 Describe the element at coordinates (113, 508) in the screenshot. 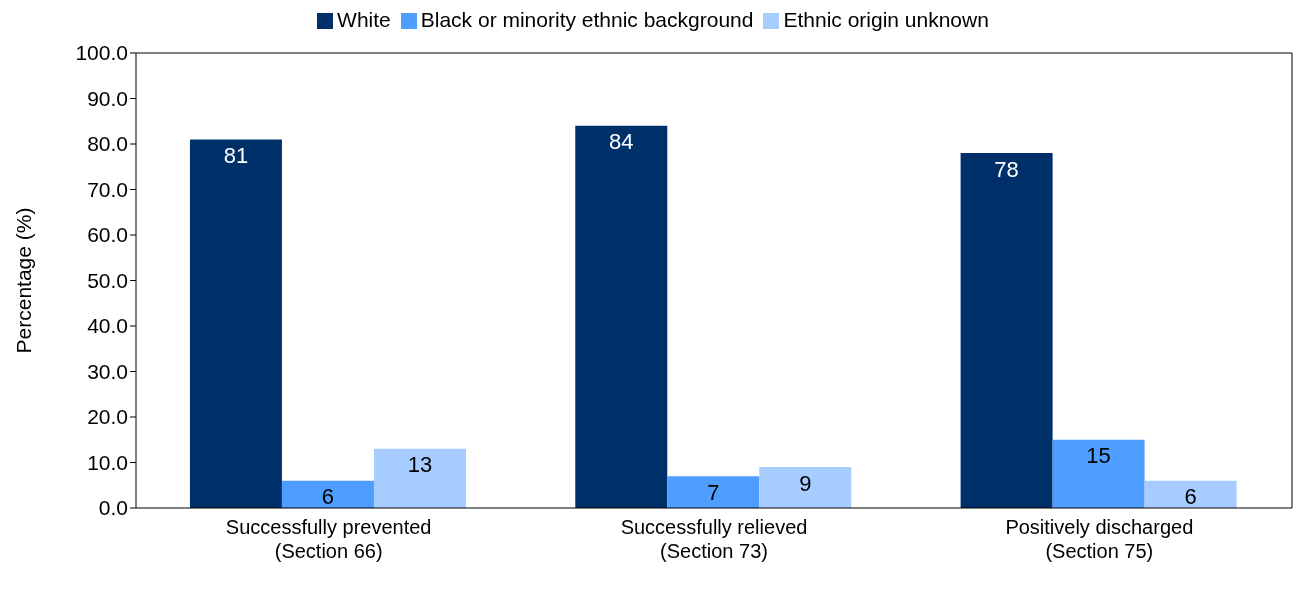

I see `y-tick-label: 0.0` at that location.